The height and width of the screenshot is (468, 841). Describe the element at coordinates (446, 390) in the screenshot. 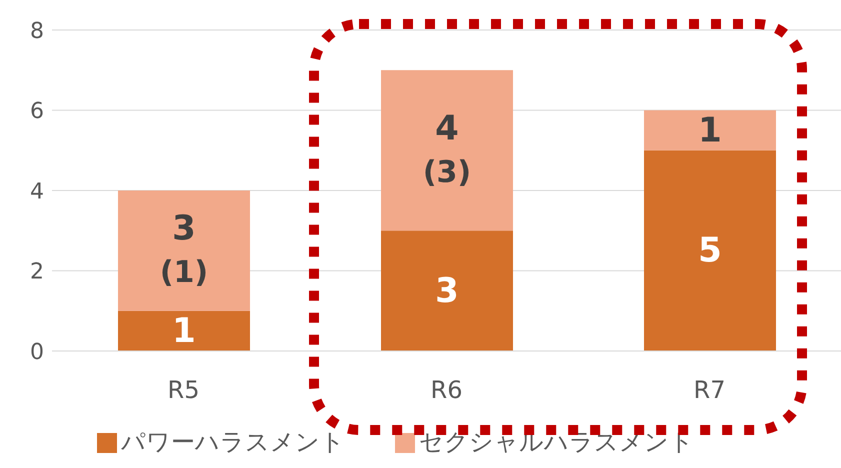

I see `x-tick-label: R6` at that location.